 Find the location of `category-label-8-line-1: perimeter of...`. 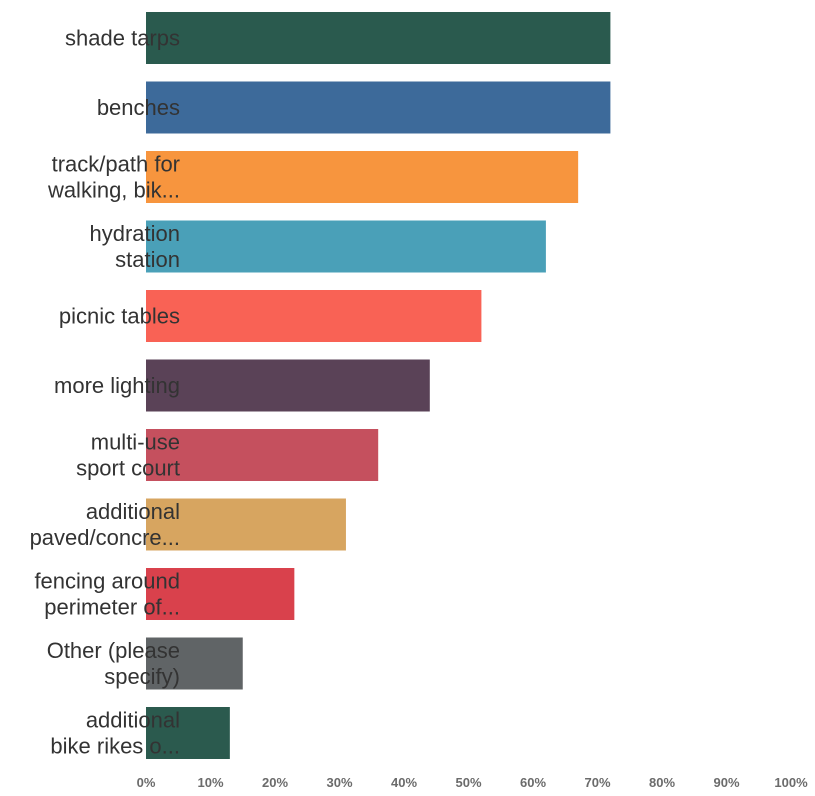

category-label-8-line-1: perimeter of... is located at coordinates (112, 607).